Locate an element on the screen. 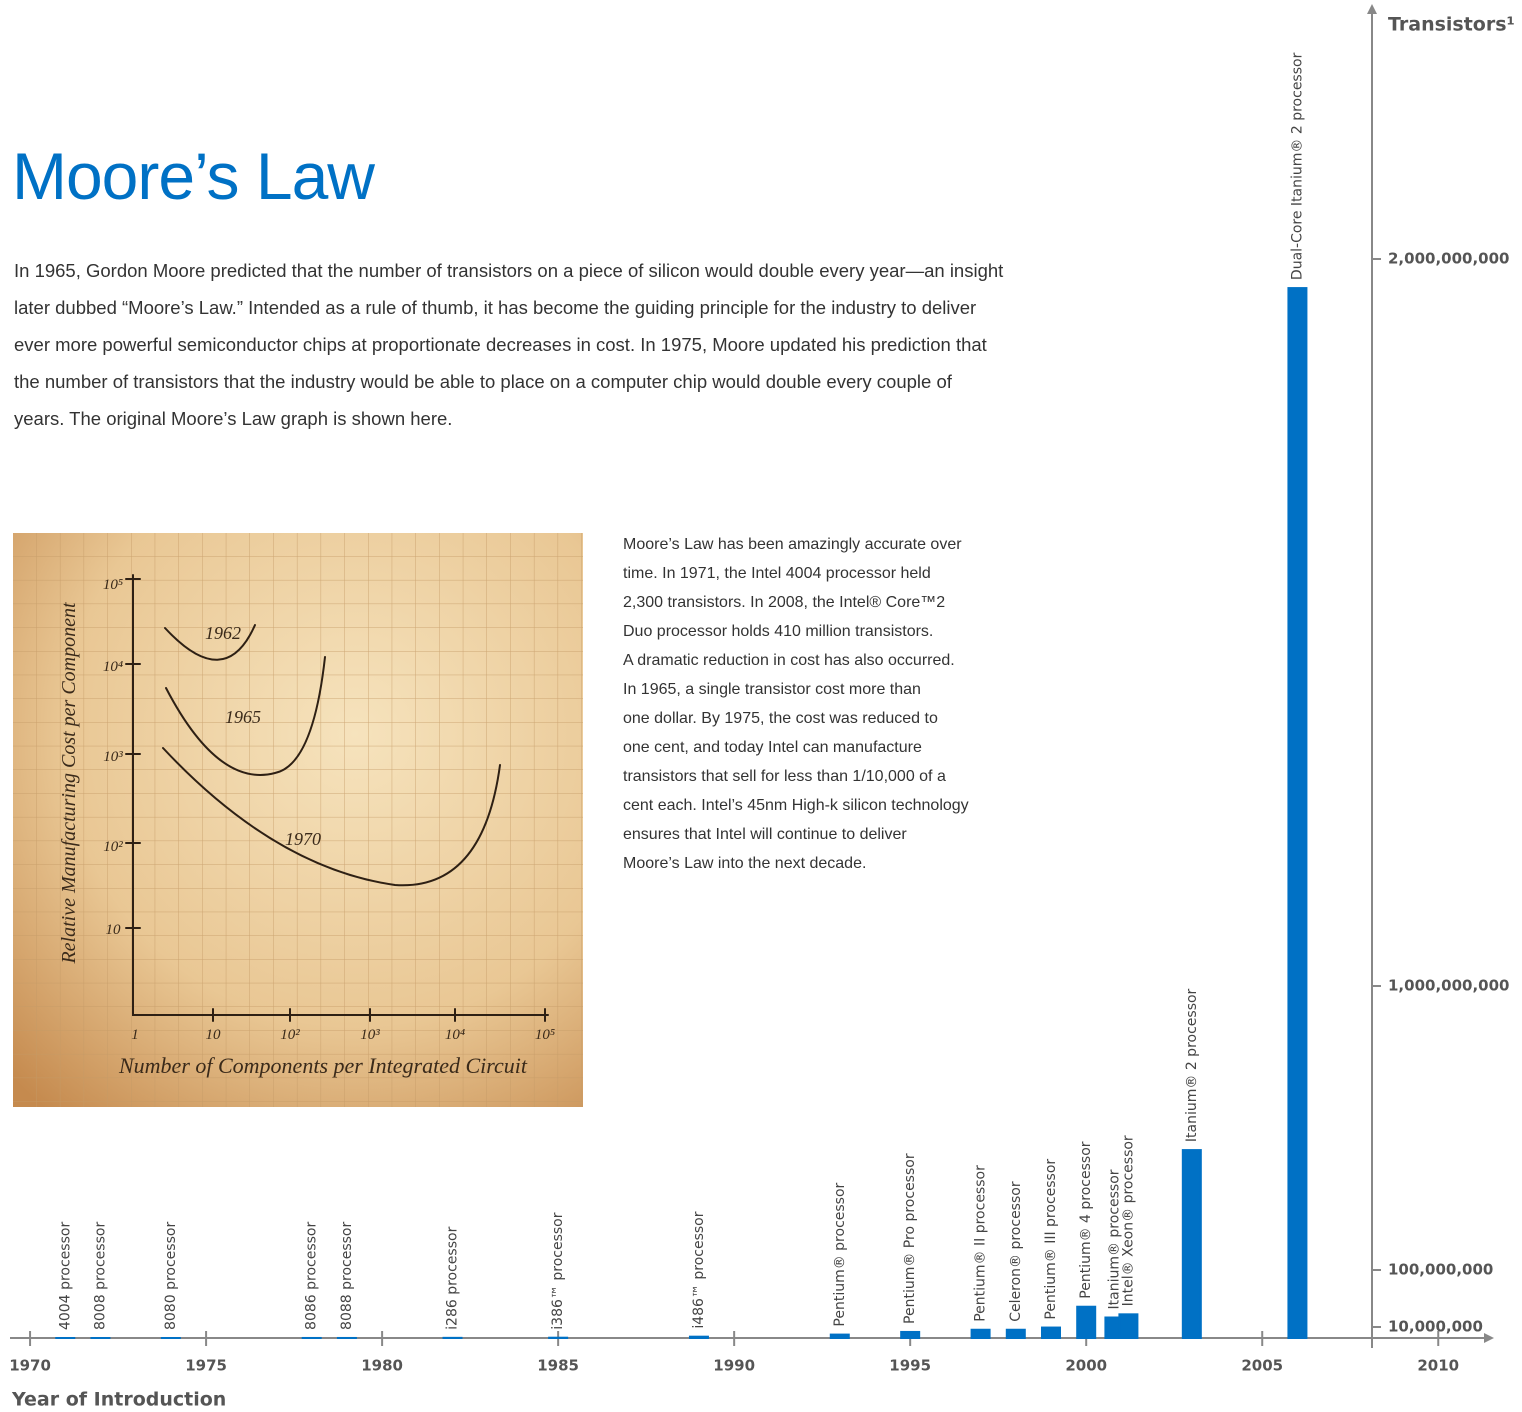  bar-label: i486™ processor is located at coordinates (699, 1269).